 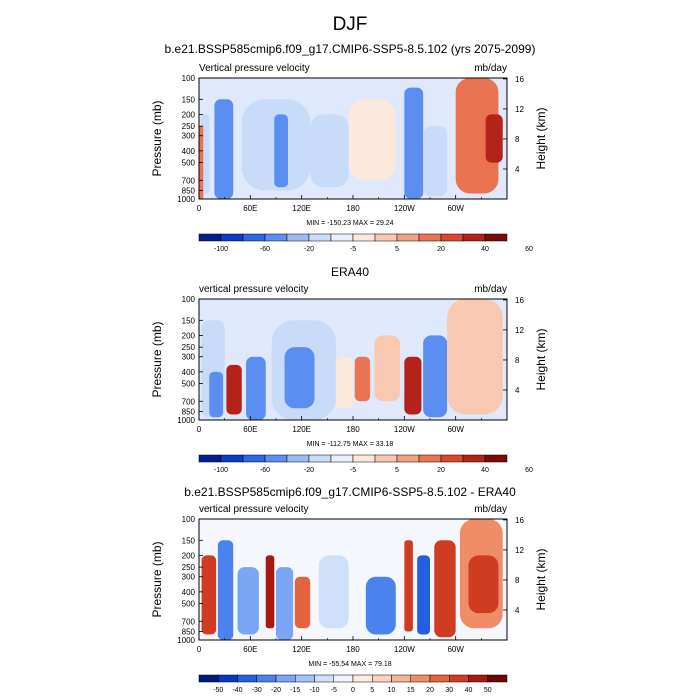 What do you see at coordinates (392, 690) in the screenshot?
I see `colorbar-label: 10` at bounding box center [392, 690].